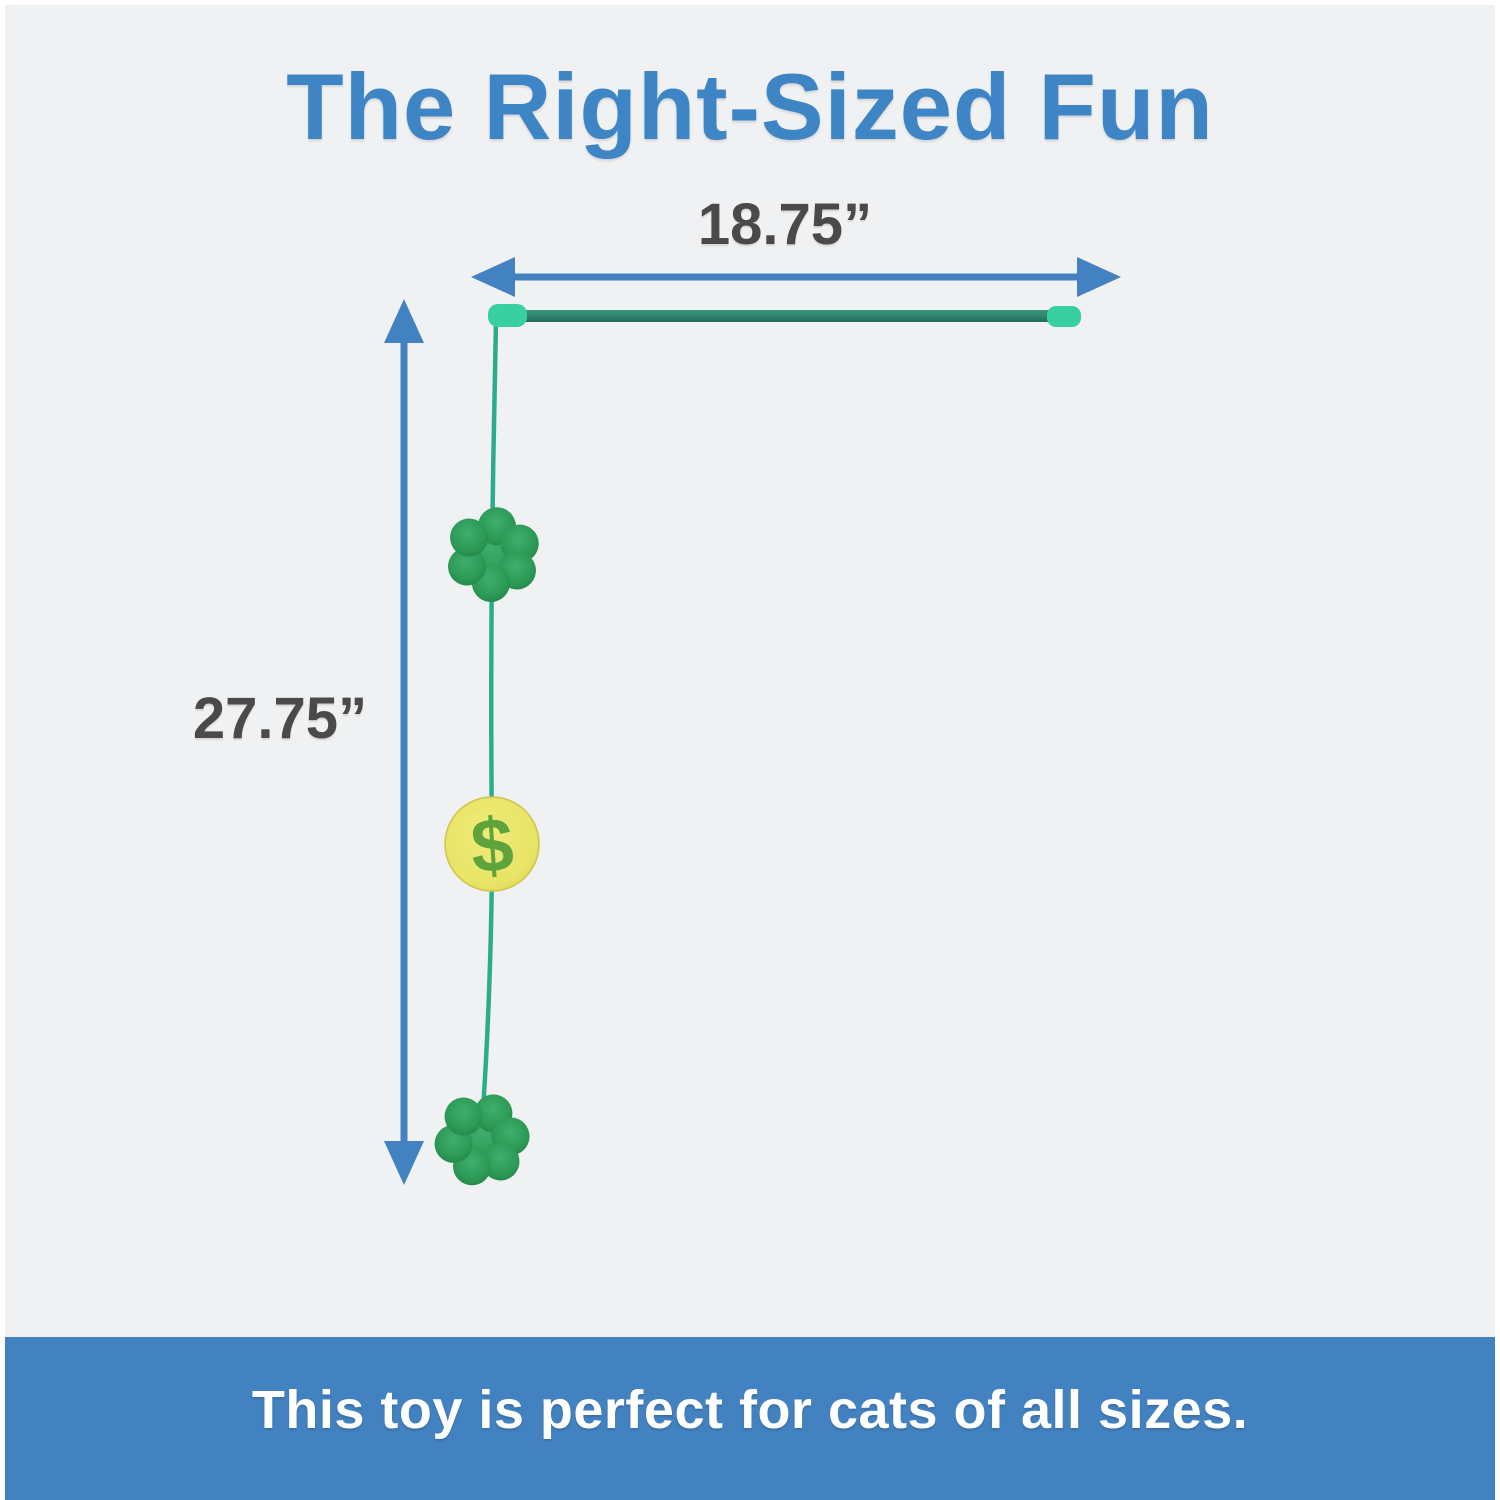  Describe the element at coordinates (493, 554) in the screenshot. I see `shamrock-toy-top` at that location.